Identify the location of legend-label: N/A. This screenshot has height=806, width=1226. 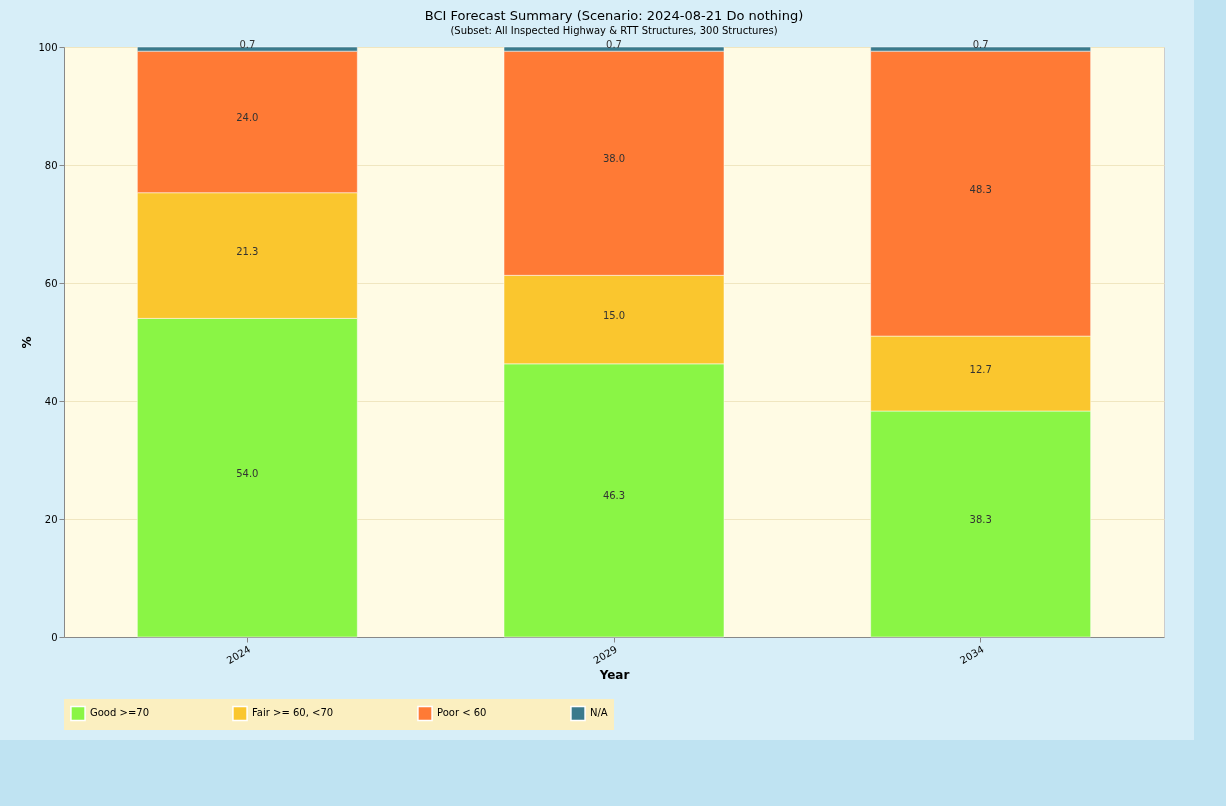
(599, 713).